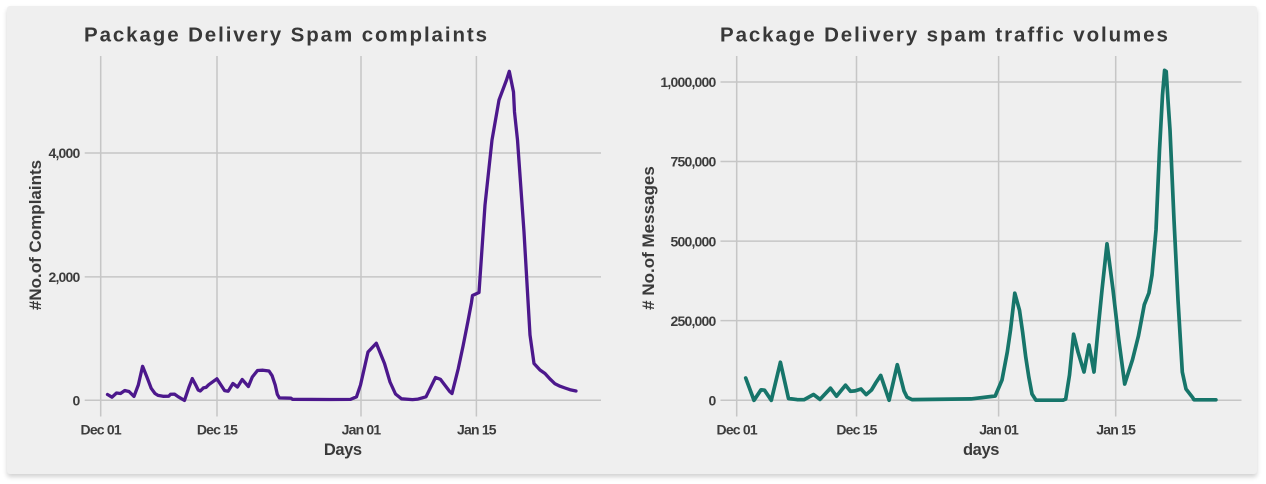  Describe the element at coordinates (693, 321) in the screenshot. I see `svg-text: 250,000` at that location.